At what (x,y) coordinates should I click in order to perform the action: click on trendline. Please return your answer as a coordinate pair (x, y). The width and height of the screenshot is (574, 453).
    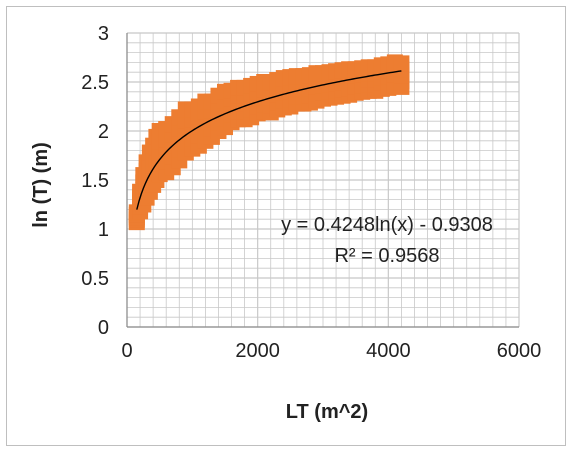
    Looking at the image, I should click on (269, 140).